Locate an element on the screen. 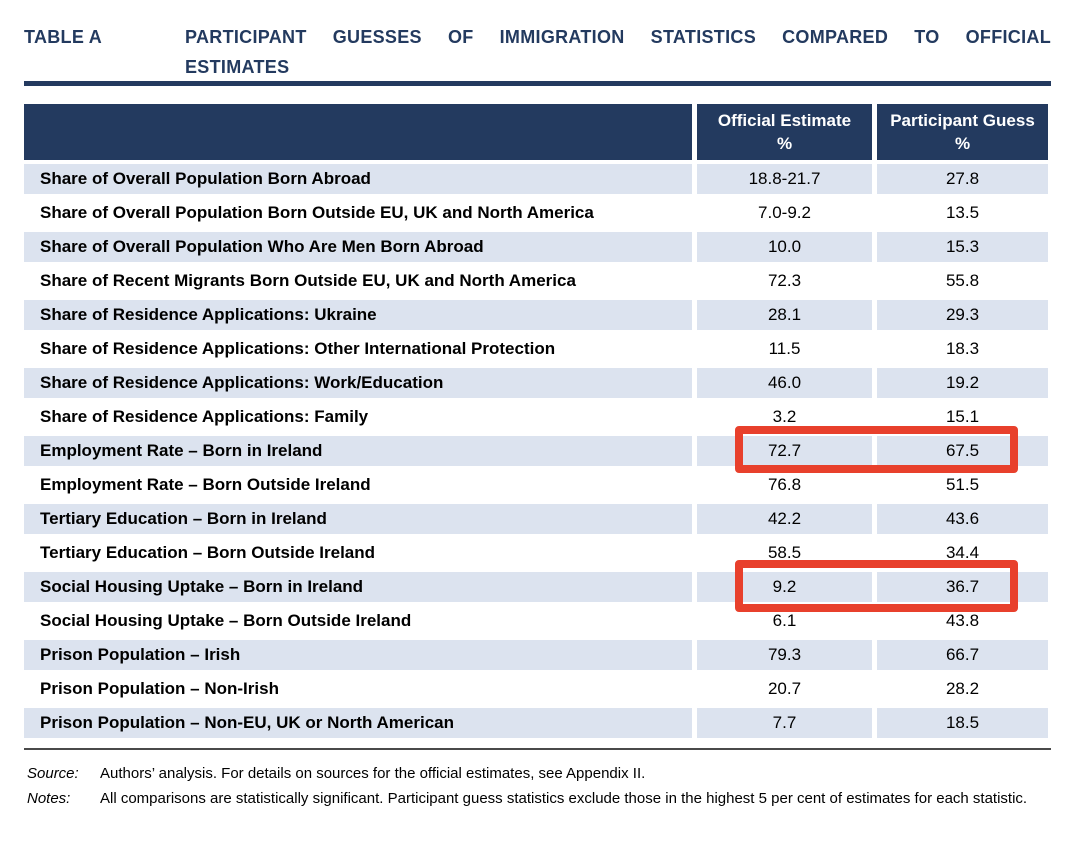  header-official-estimate-unit: % is located at coordinates (784, 143).